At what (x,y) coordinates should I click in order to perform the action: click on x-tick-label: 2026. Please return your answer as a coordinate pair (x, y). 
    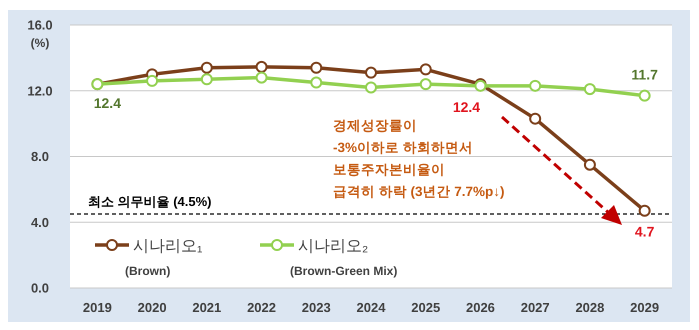
    Looking at the image, I should click on (480, 307).